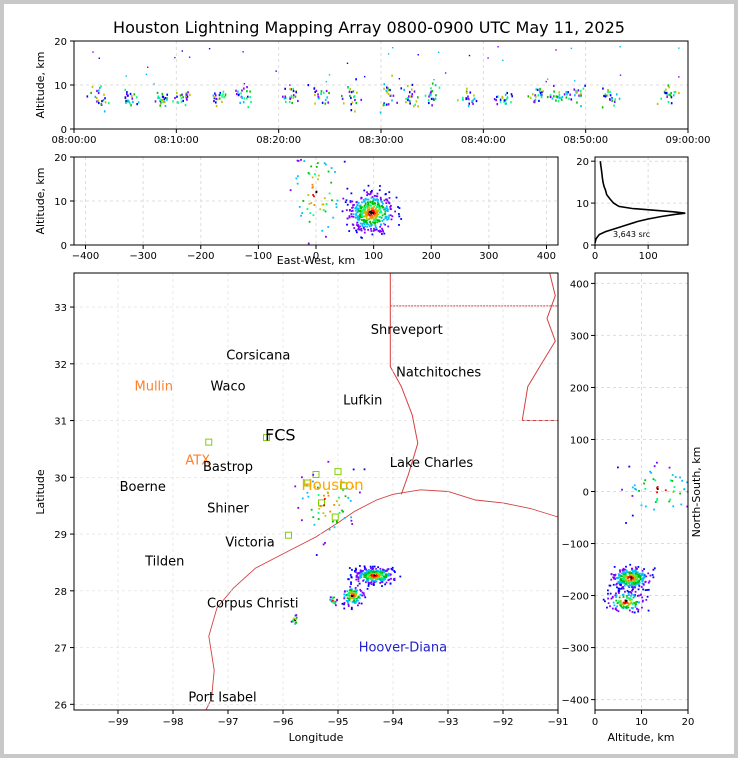  I want to click on map-xtick-label-5: −95, so click(337, 722).